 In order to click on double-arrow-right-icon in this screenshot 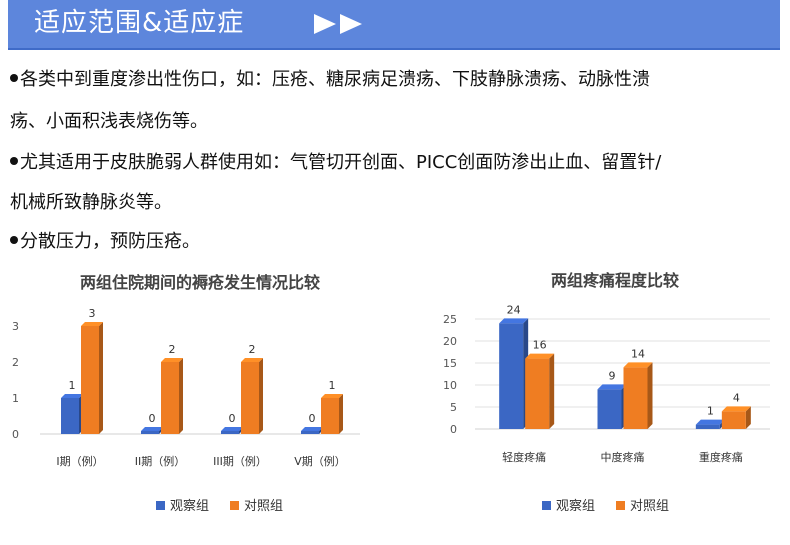, I will do `click(338, 24)`.